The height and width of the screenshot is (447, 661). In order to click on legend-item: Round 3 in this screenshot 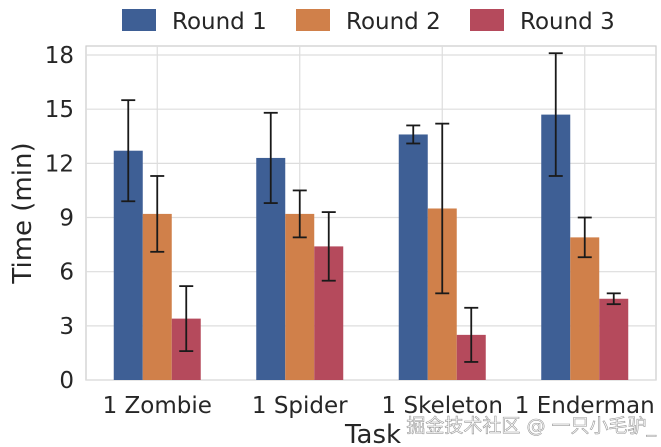, I will do `click(542, 22)`.